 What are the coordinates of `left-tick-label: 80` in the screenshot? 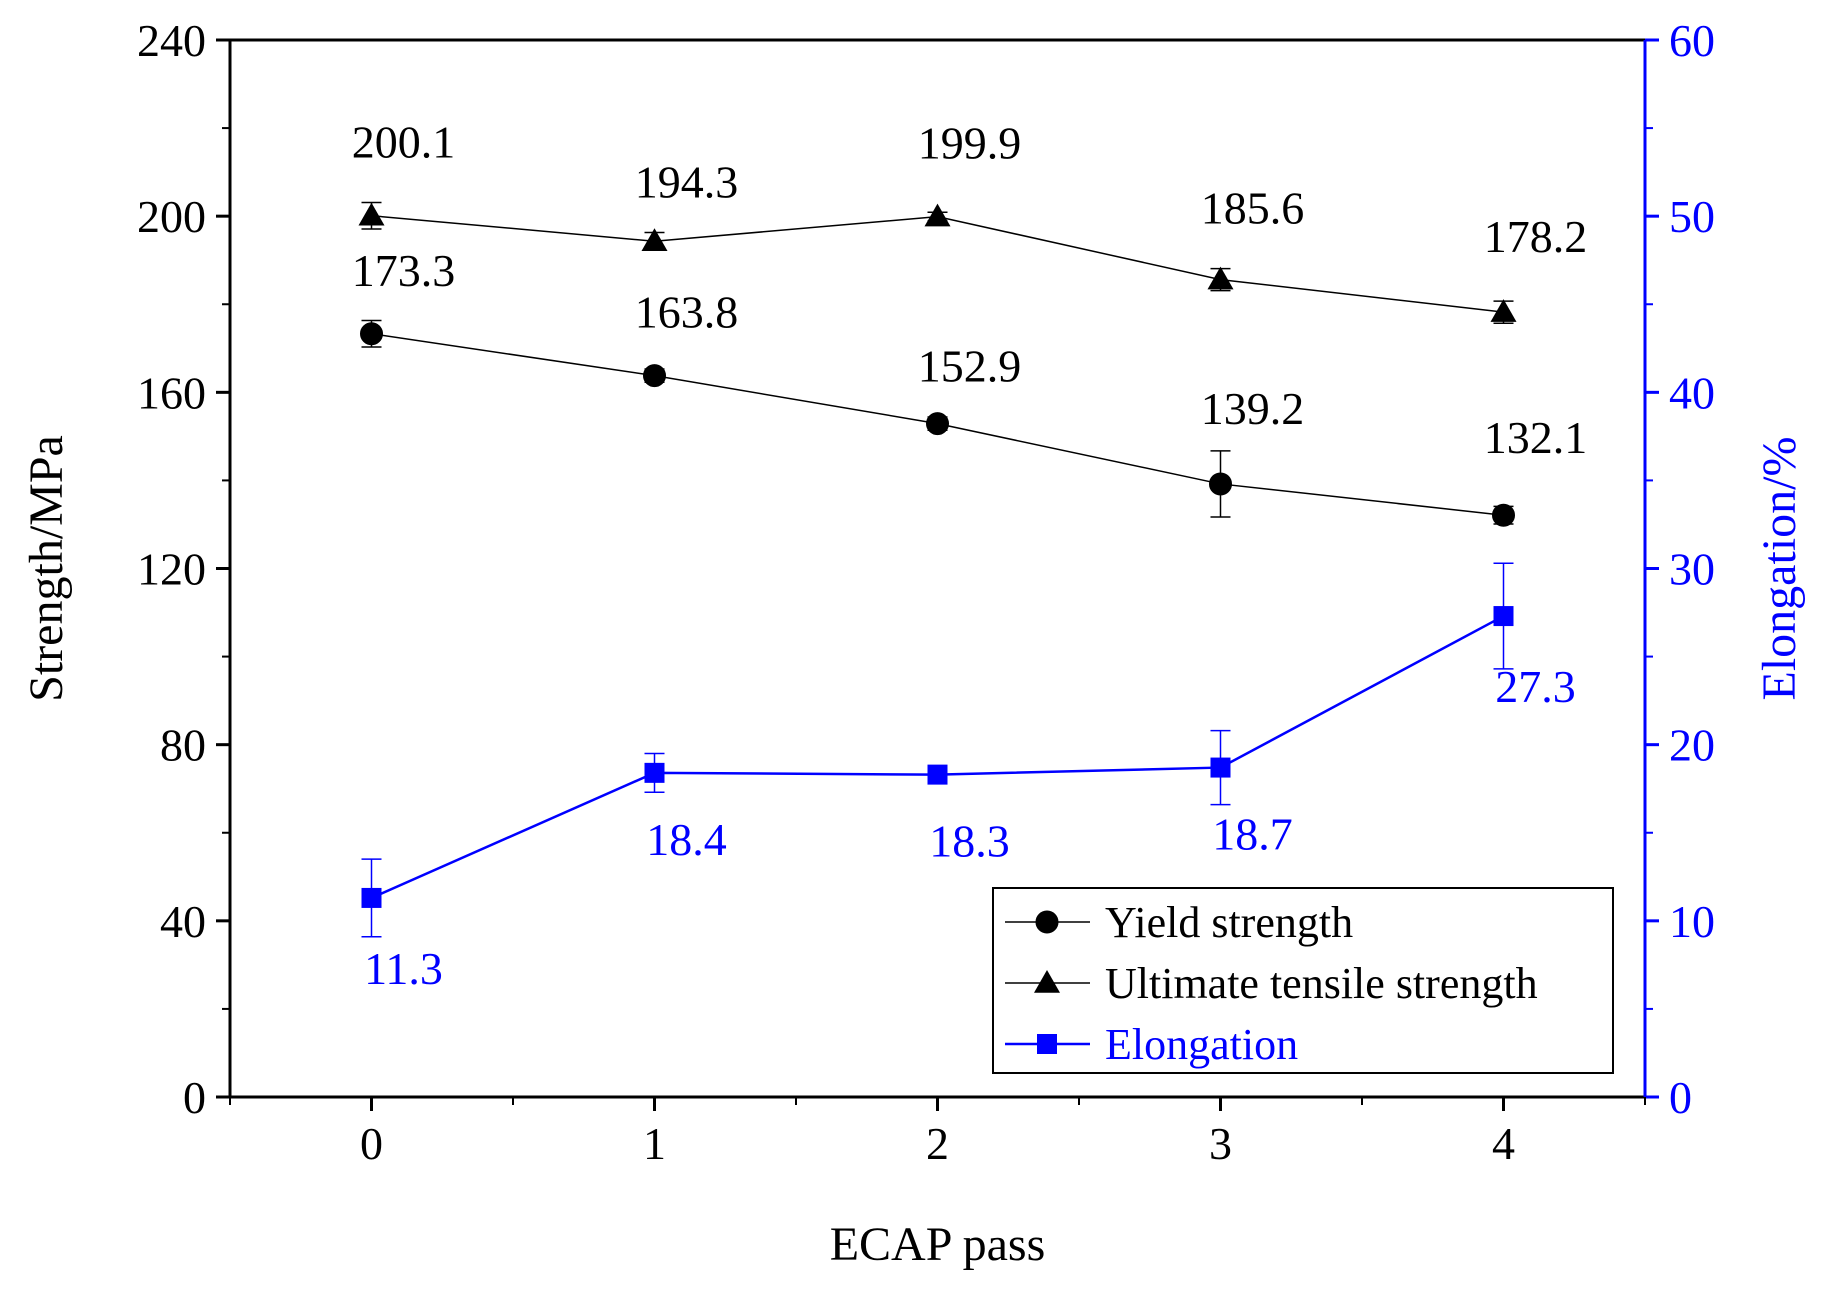 It's located at (183, 745).